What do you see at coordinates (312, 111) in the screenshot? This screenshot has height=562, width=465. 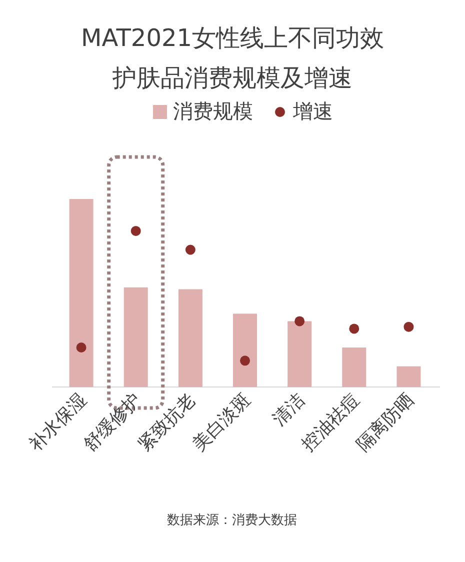 I see `legend-label: 增速` at bounding box center [312, 111].